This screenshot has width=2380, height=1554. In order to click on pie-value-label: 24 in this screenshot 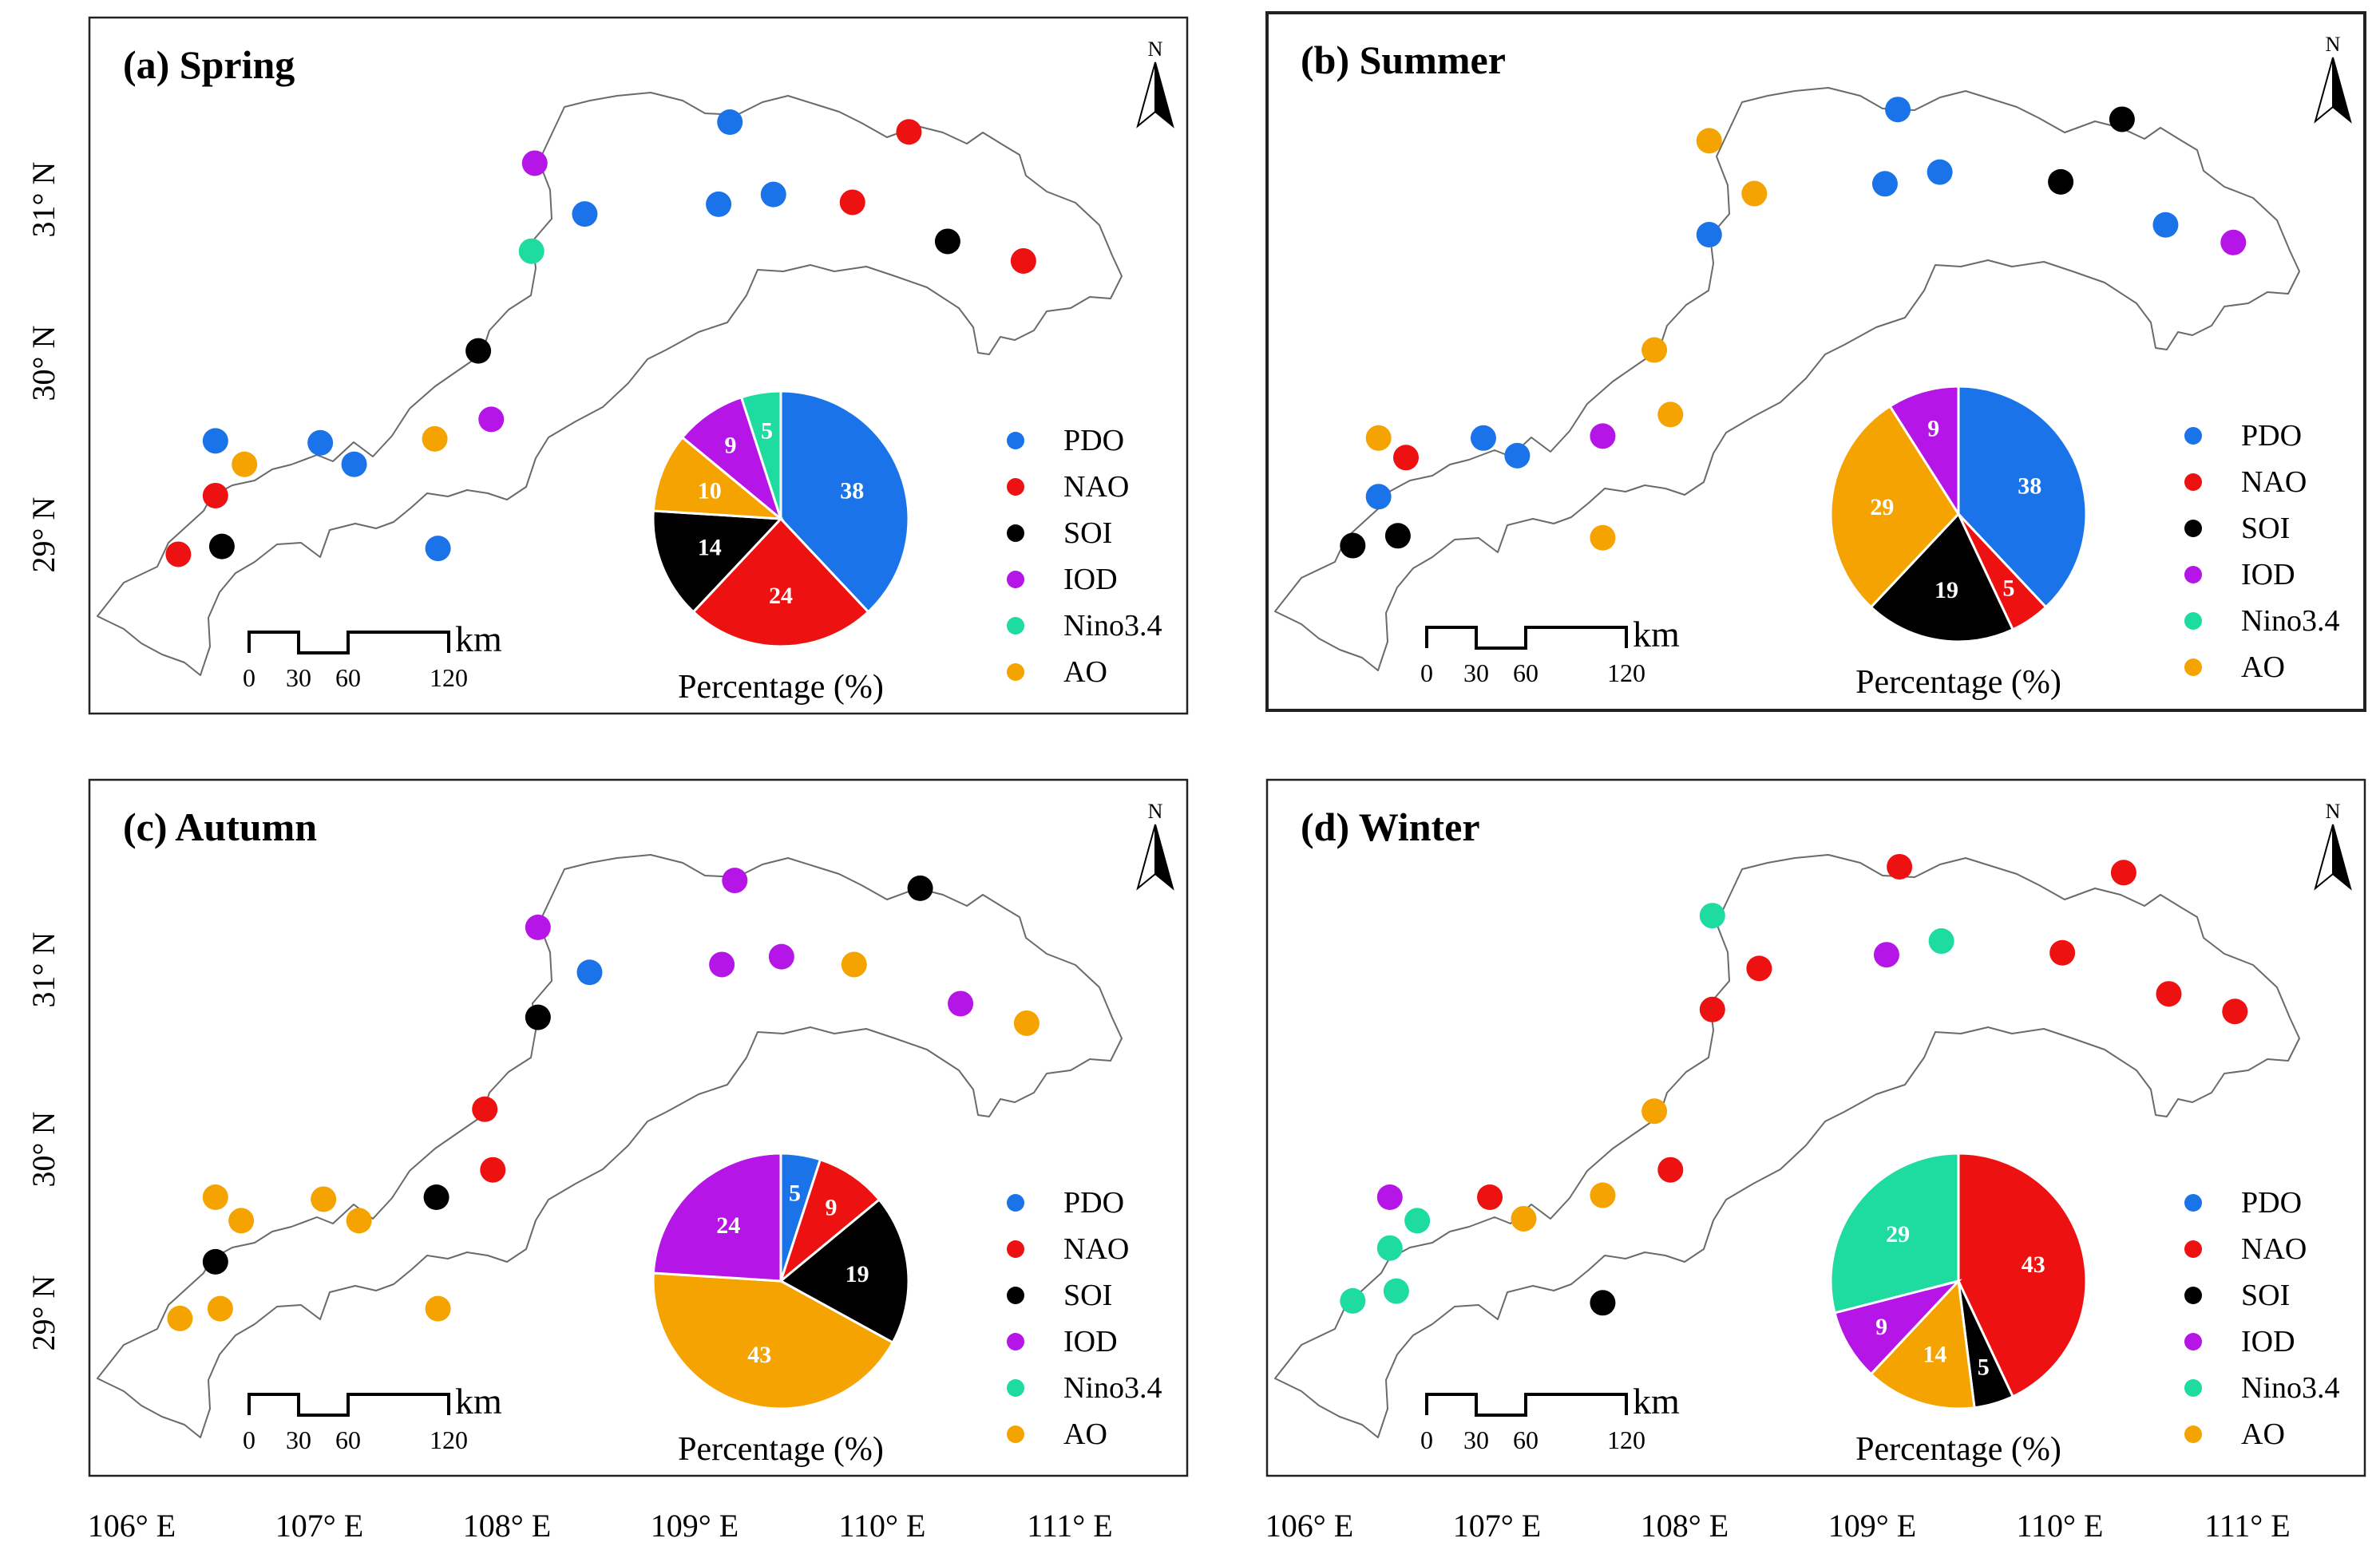, I will do `click(728, 1225)`.